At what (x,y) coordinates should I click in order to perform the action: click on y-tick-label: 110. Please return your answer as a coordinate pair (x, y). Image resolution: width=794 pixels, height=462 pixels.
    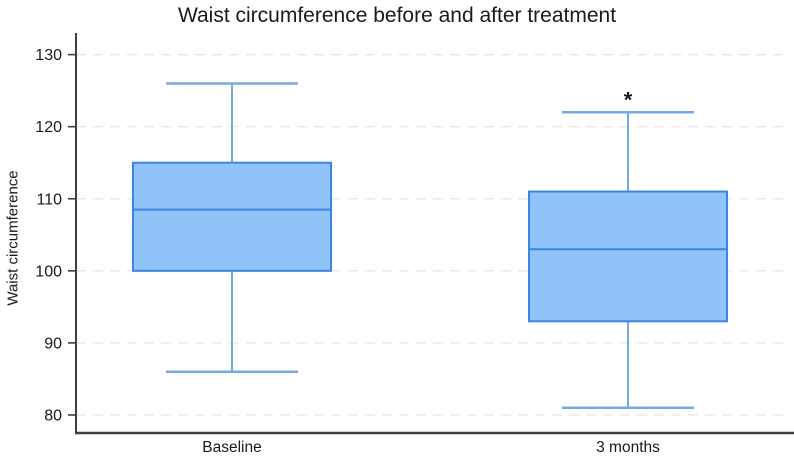
    Looking at the image, I should click on (49, 199).